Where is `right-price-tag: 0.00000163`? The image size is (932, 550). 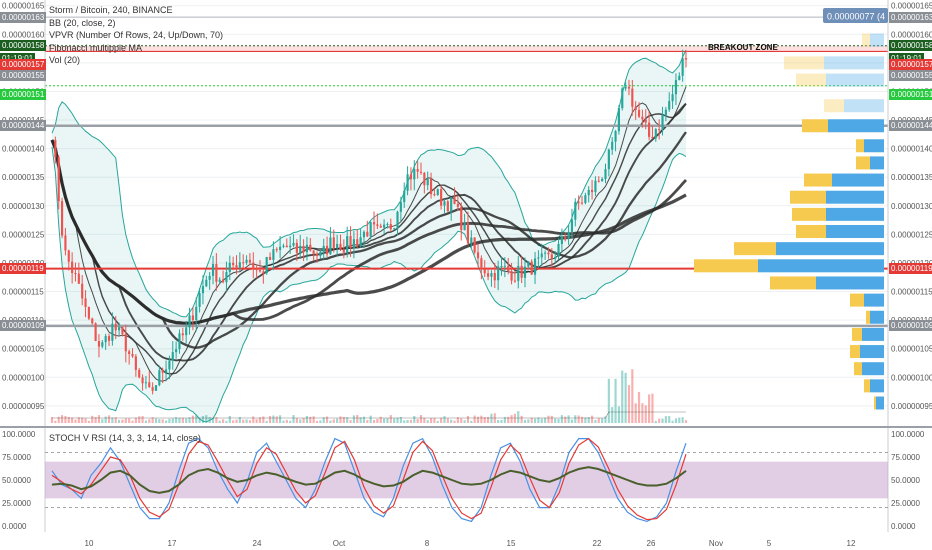
right-price-tag: 0.00000163 is located at coordinates (910, 17).